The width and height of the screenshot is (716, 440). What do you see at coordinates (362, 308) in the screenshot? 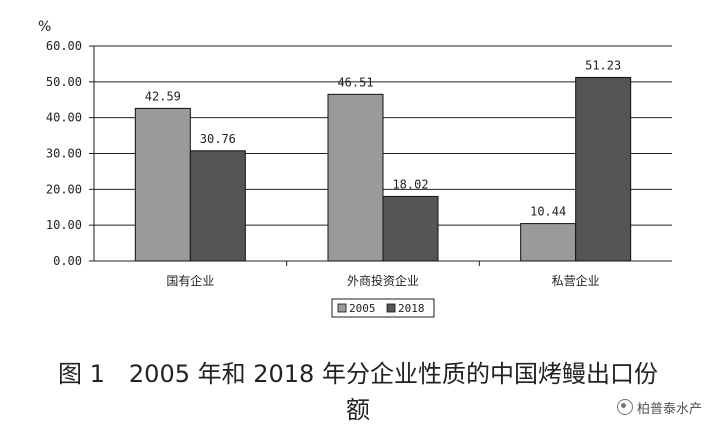
I see `legend-label: 2005` at bounding box center [362, 308].